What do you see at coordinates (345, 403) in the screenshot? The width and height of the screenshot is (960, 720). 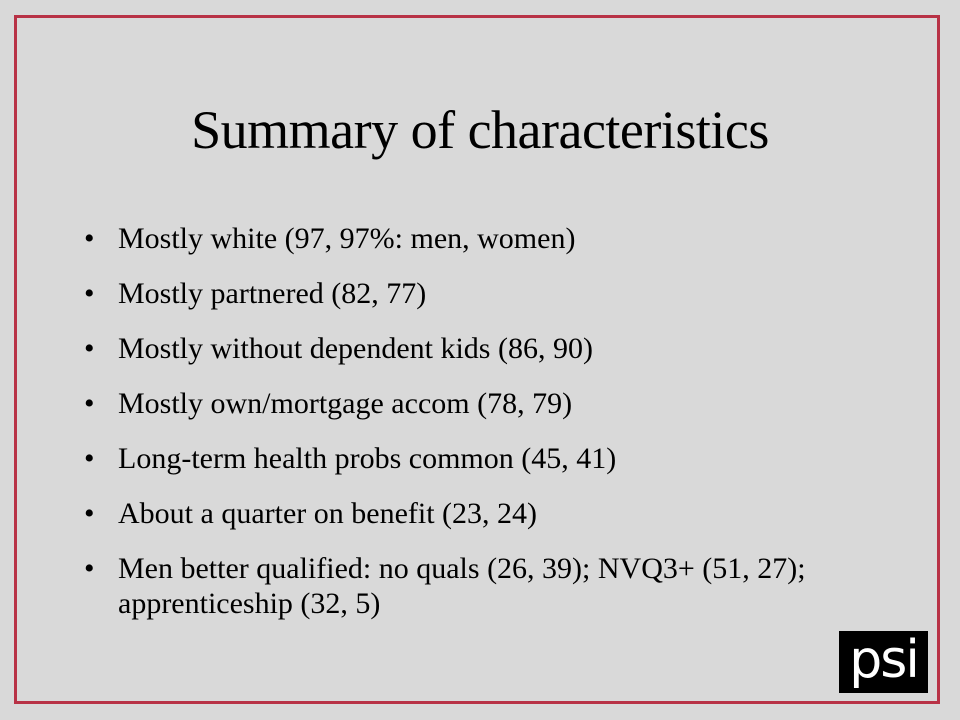 I see `bullet-text: Mostly own/mortgage accom (78, 79)` at bounding box center [345, 403].